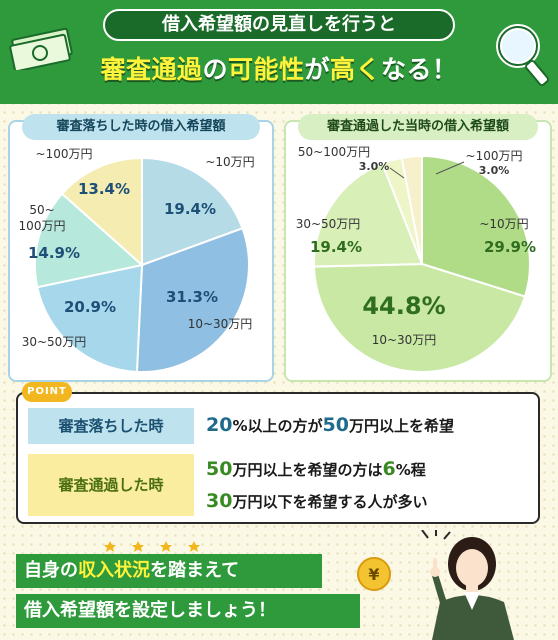  I want to click on bottom-message-line-1: 自身の収入状況を踏まえて, so click(169, 571).